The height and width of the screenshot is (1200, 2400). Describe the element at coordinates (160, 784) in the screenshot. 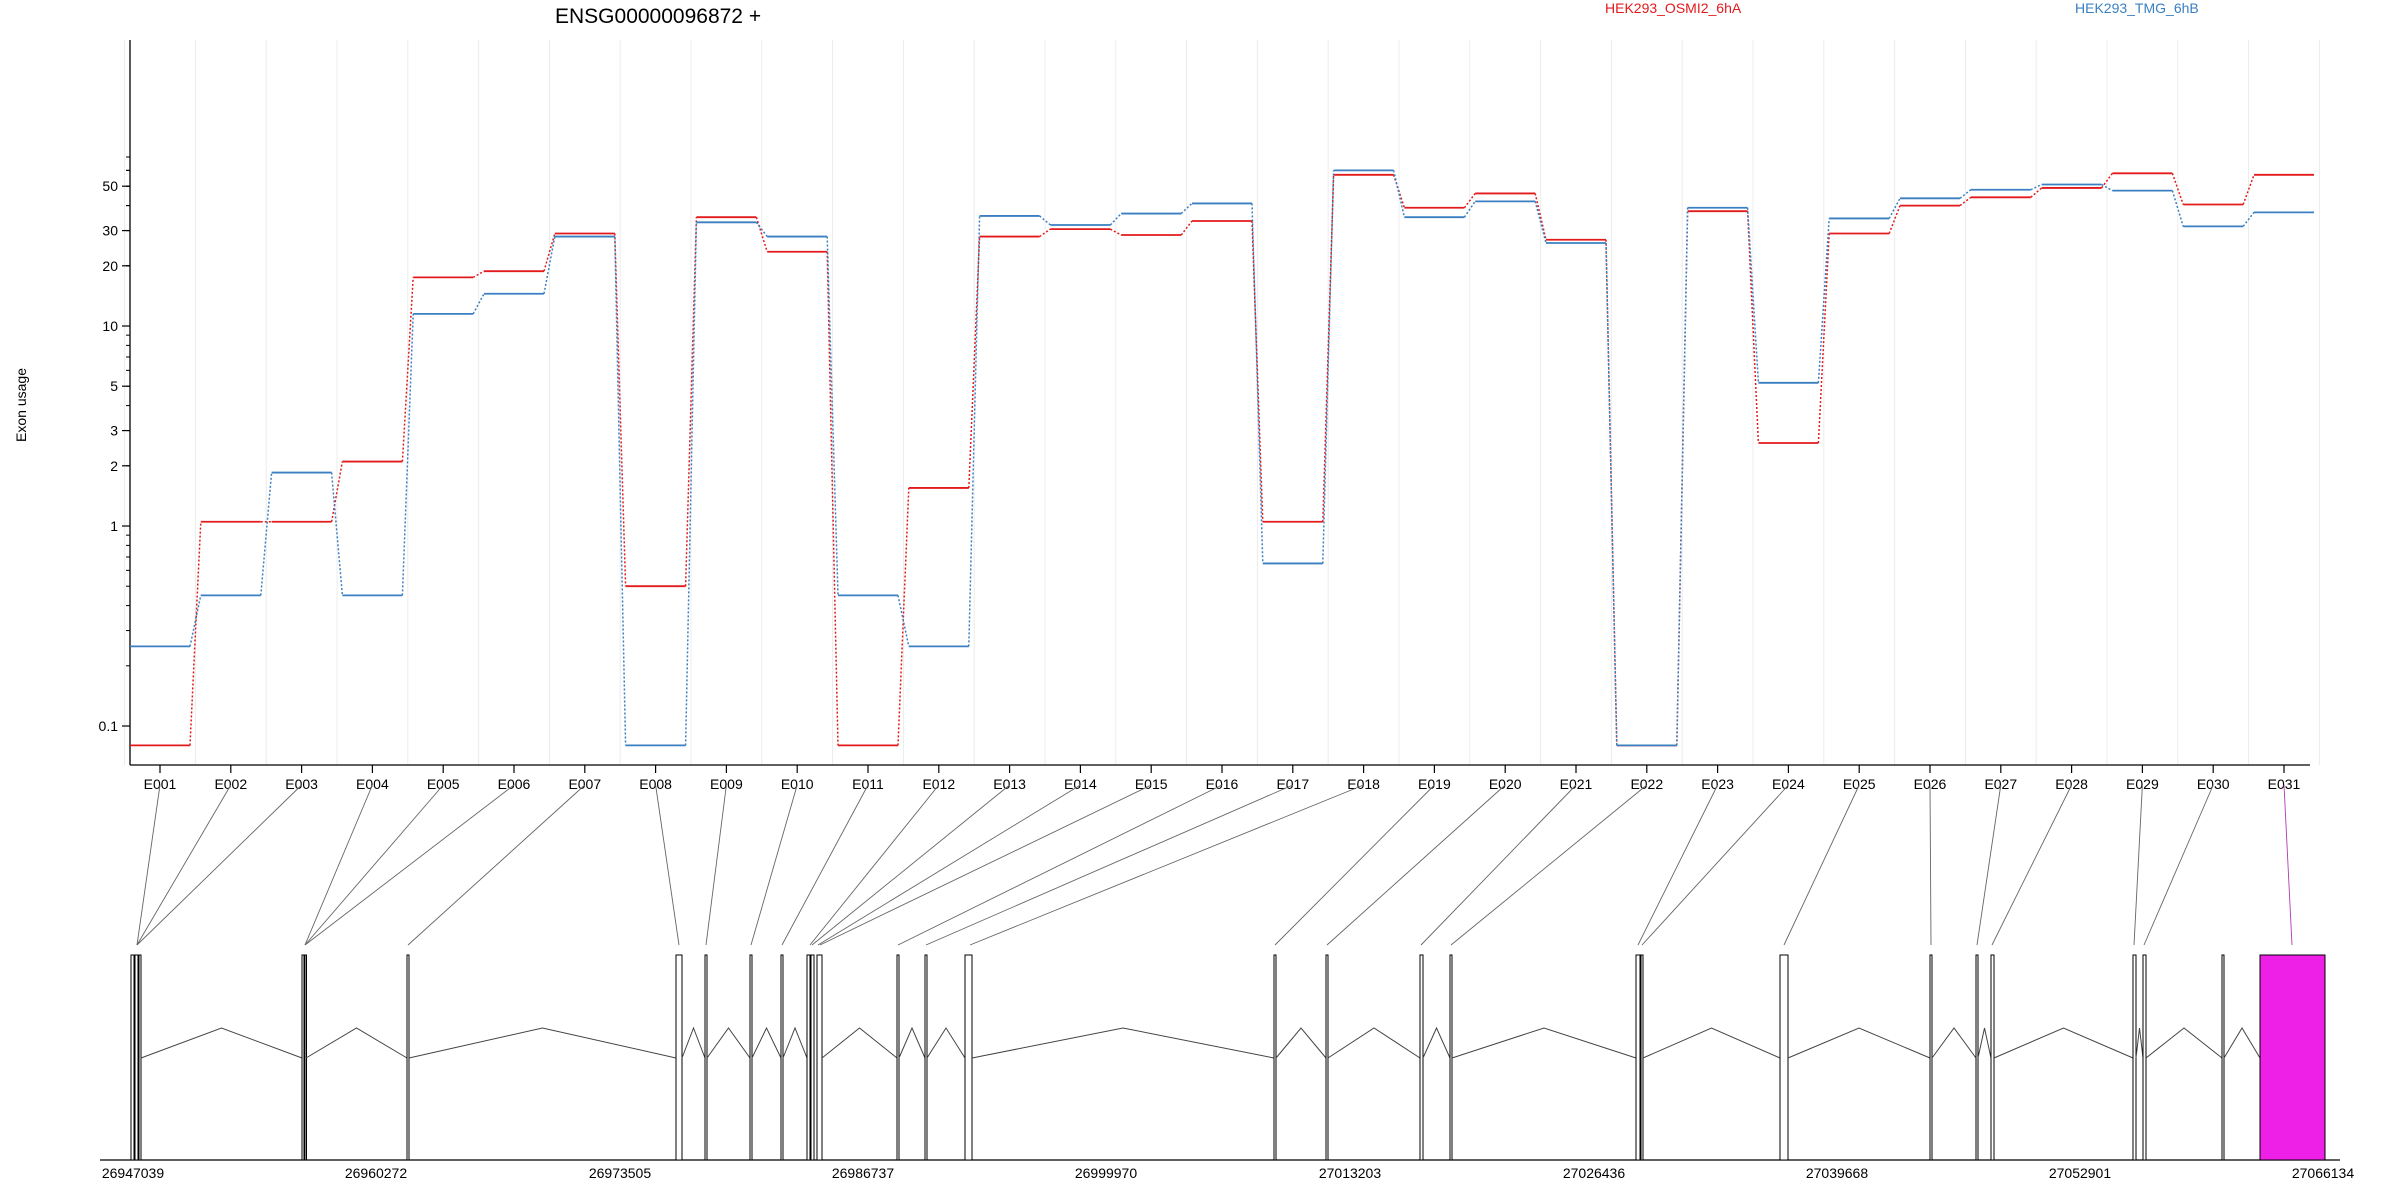

I see `x-tick-label: E001` at that location.